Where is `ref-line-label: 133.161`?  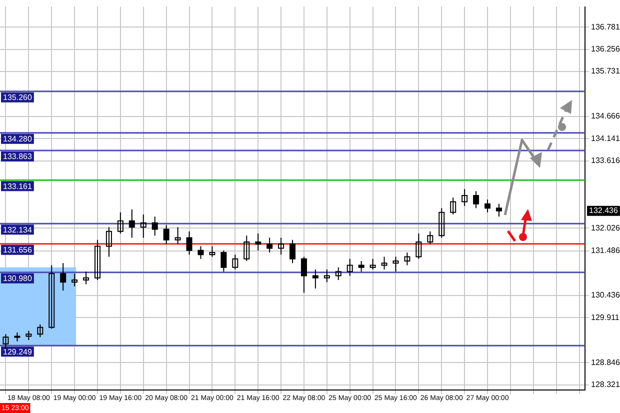 ref-line-label: 133.161 is located at coordinates (17, 186).